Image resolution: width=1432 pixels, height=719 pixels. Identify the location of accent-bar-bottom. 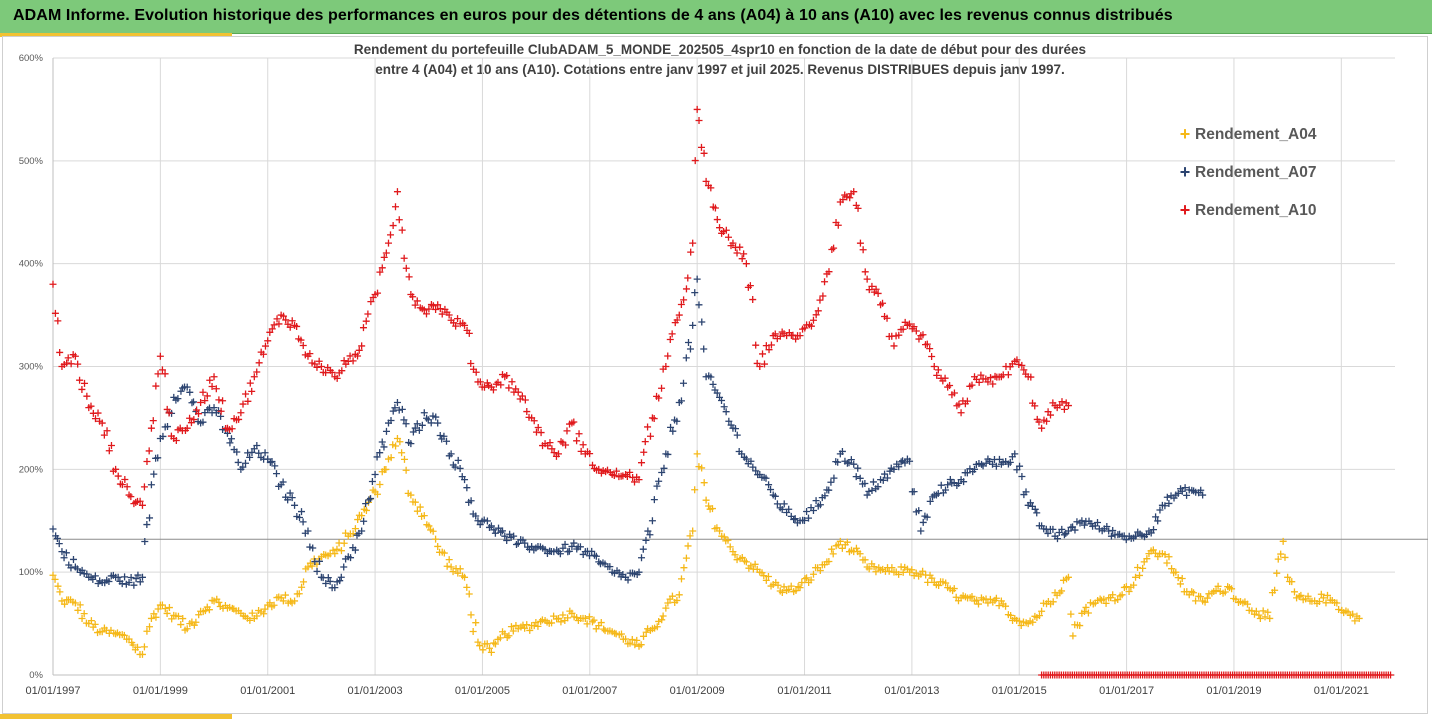
(116, 716).